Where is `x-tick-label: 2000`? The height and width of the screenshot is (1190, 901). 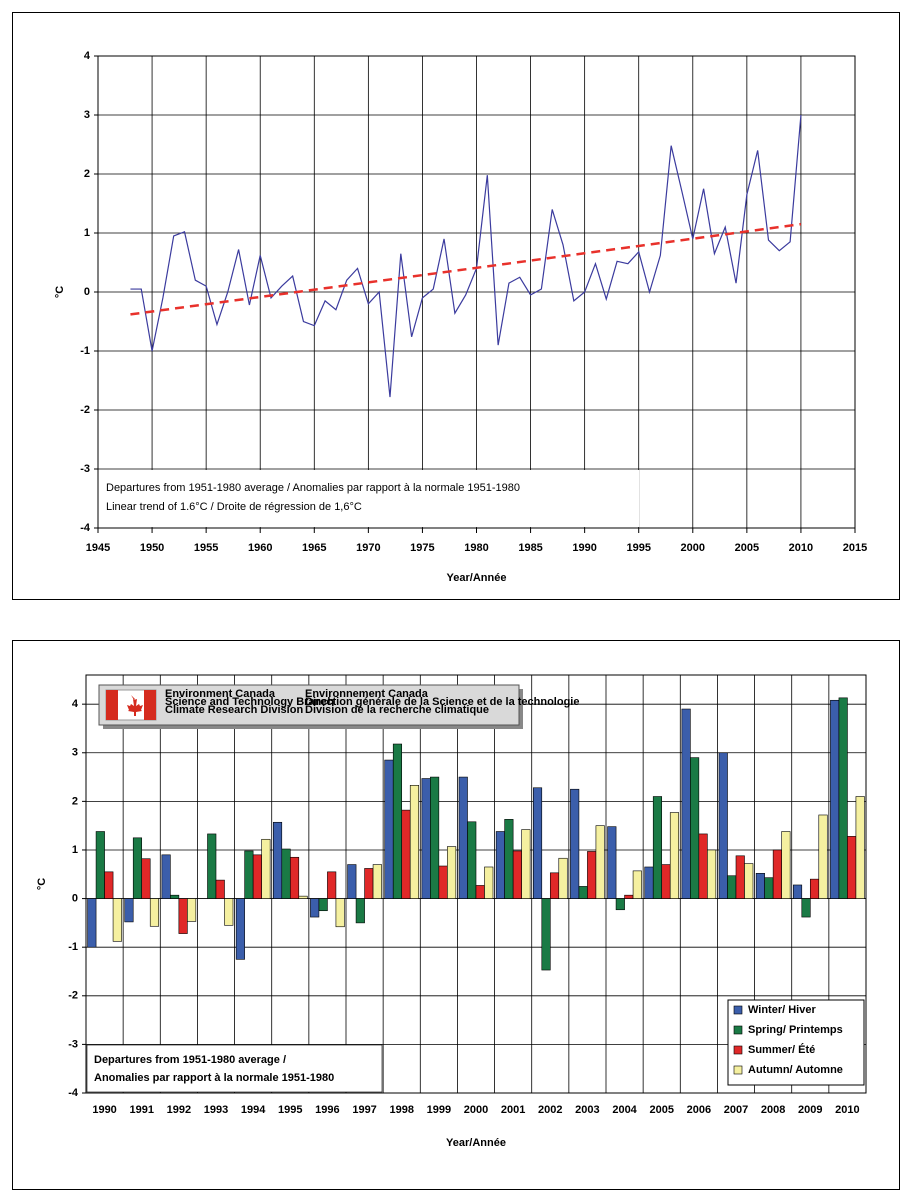
x-tick-label: 2000 is located at coordinates (693, 548).